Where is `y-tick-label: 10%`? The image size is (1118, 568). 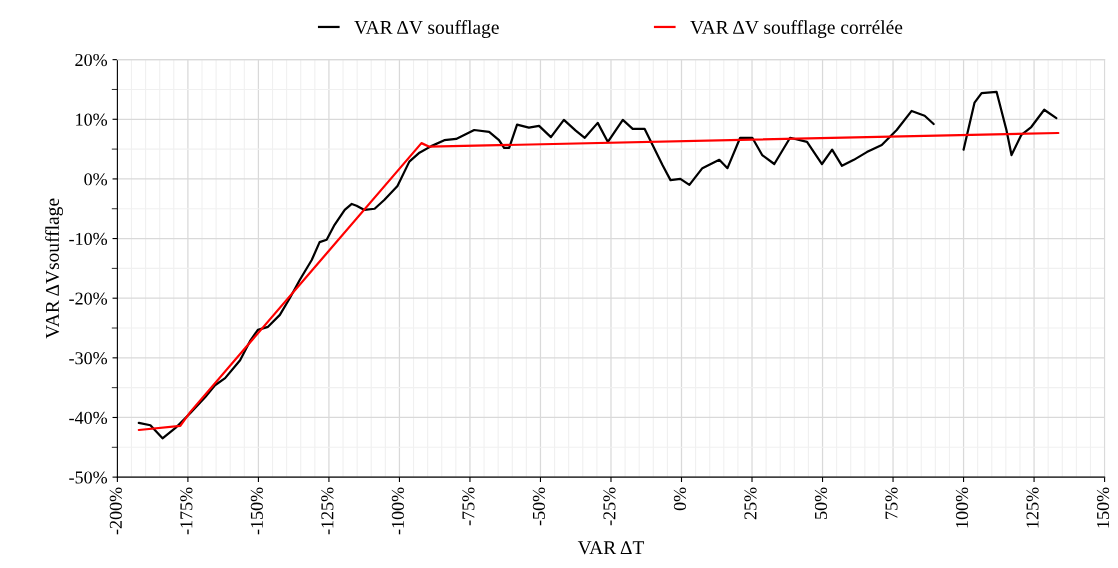 y-tick-label: 10% is located at coordinates (92, 119).